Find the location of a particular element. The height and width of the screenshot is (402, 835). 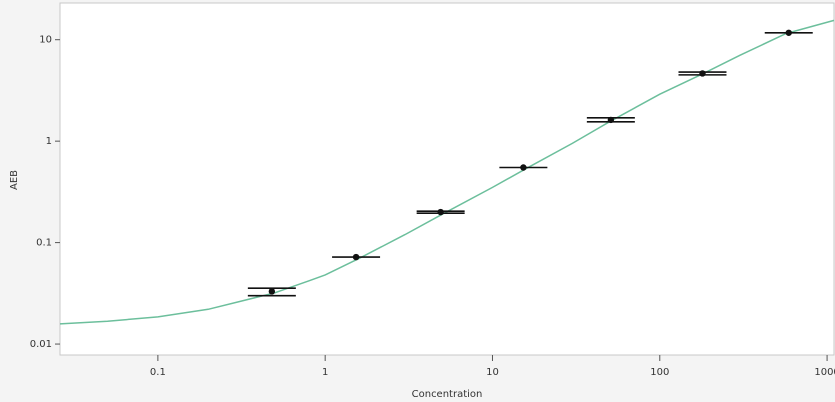

y-tick-label: 0.01 is located at coordinates (41, 344).